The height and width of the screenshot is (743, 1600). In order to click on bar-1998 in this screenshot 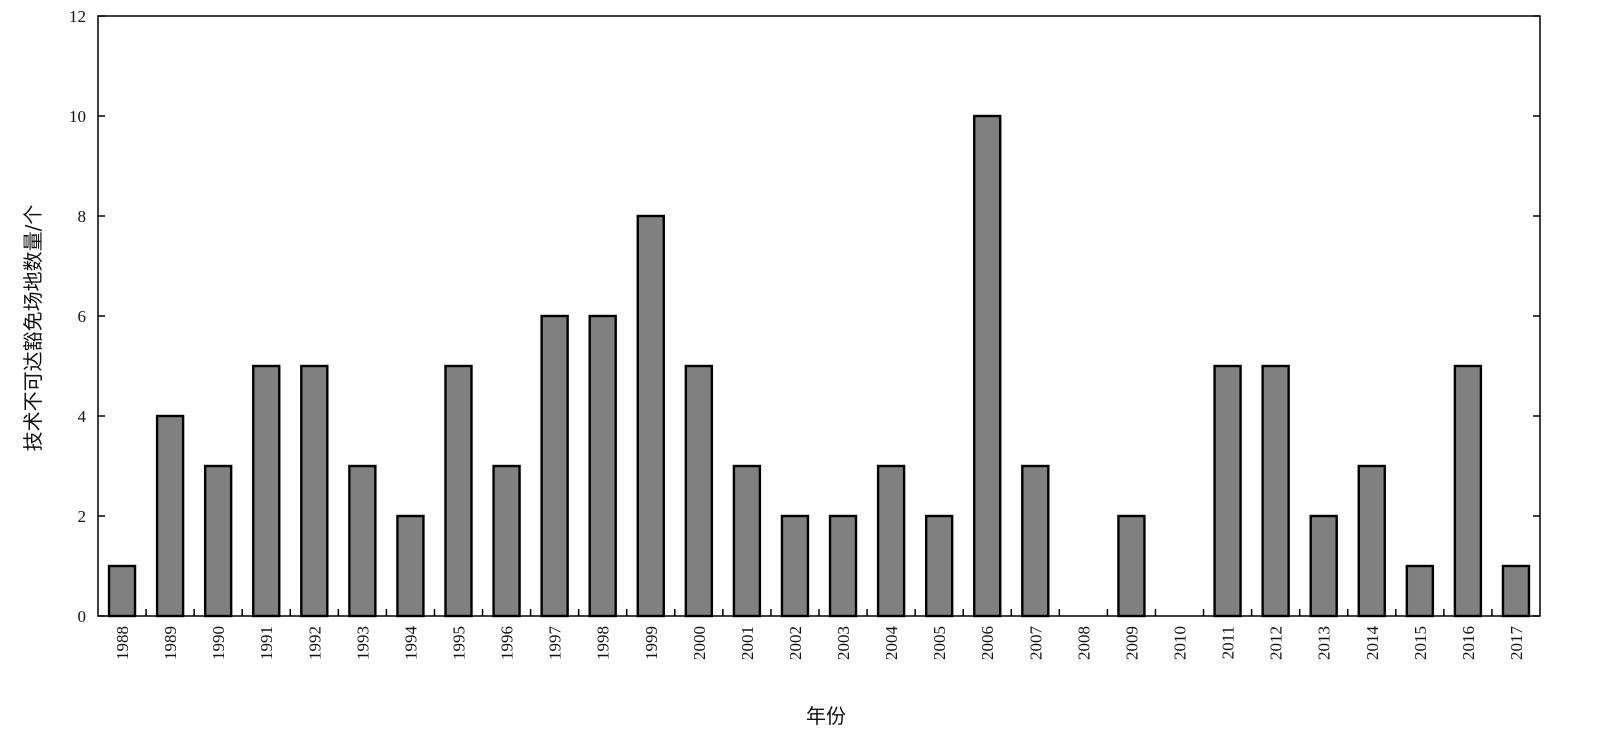, I will do `click(602, 466)`.